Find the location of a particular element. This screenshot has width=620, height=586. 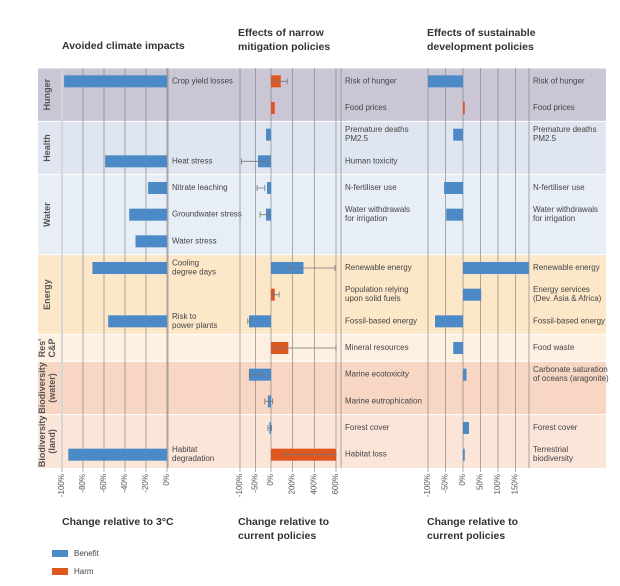

row-label: Crop yield losses is located at coordinates (202, 80).